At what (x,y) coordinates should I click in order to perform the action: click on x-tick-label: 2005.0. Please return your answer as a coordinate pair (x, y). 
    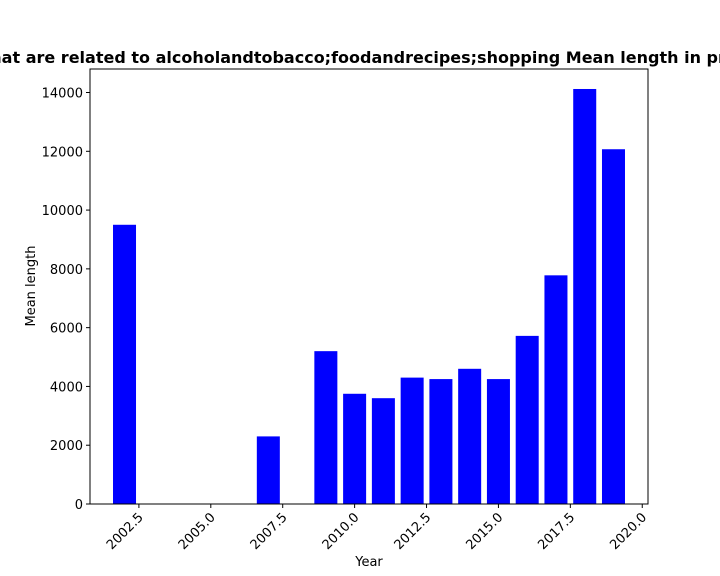
    Looking at the image, I should click on (197, 531).